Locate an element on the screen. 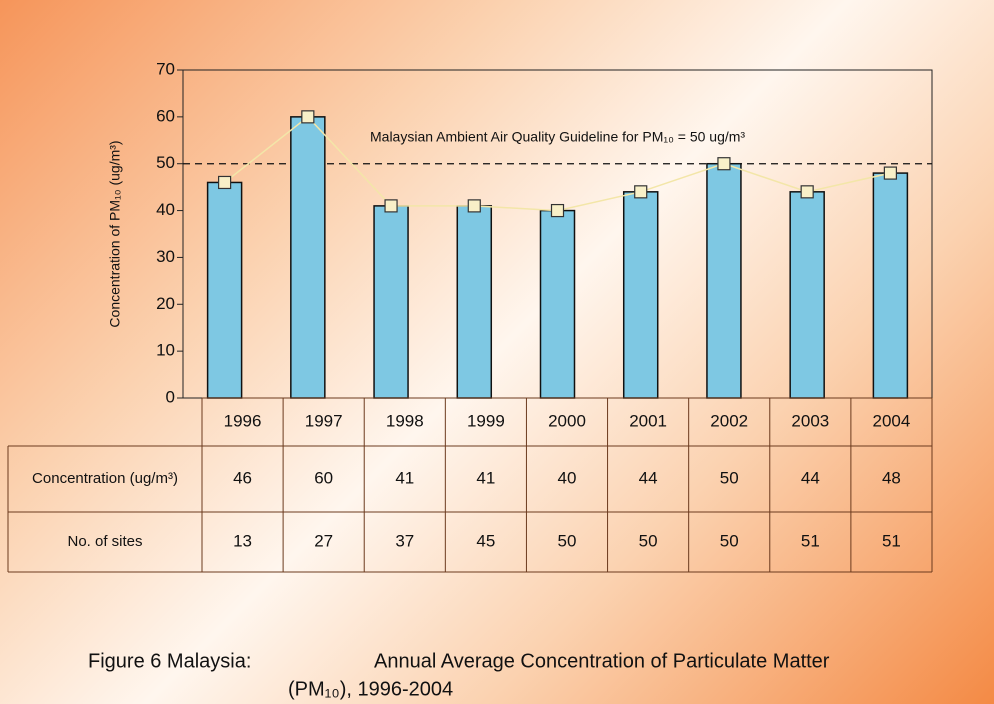 The height and width of the screenshot is (704, 994). y-tick-label: 70 is located at coordinates (165, 68).